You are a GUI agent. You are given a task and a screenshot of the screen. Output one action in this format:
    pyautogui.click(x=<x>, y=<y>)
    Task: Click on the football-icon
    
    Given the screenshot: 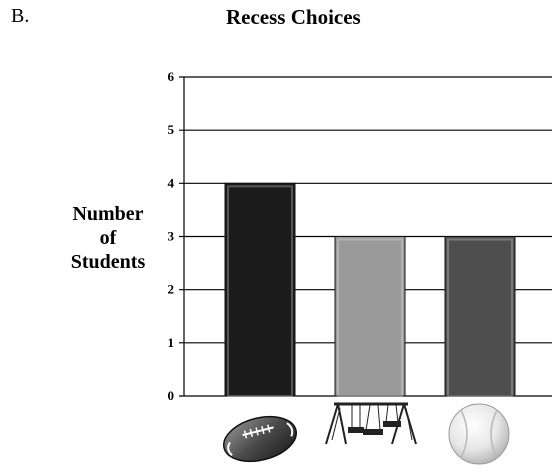 What is the action you would take?
    pyautogui.click(x=260, y=439)
    